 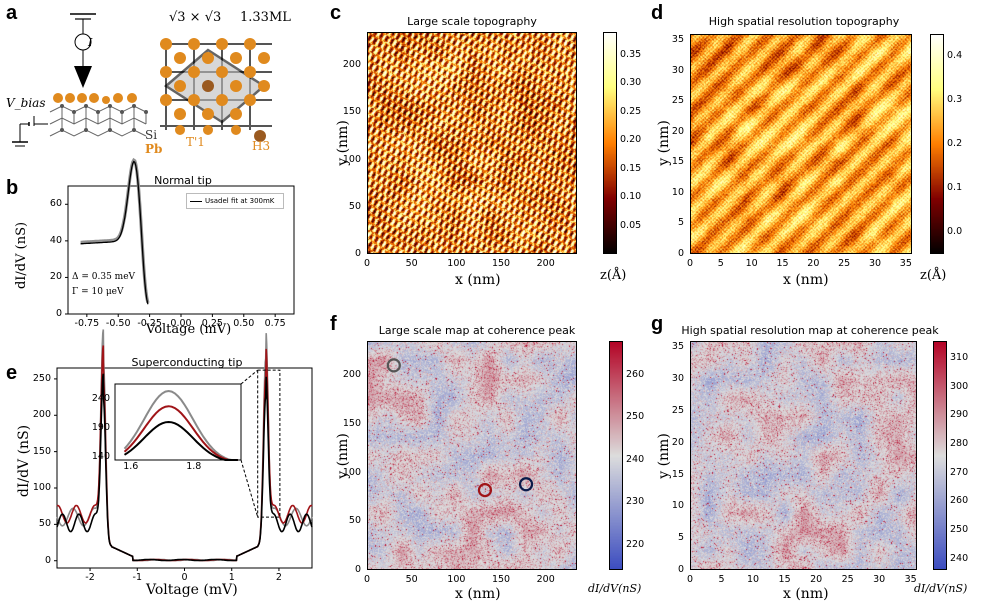 I want to click on inset-y-tick-label: 140, so click(x=100, y=457).